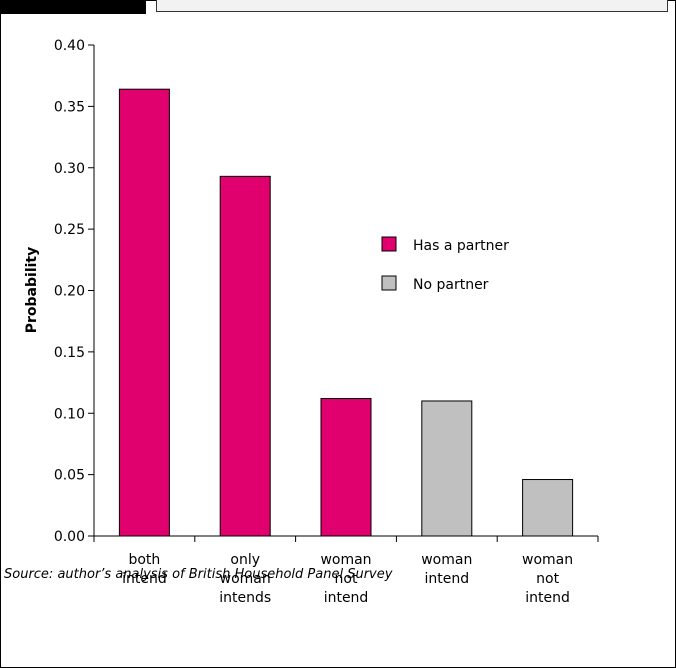 This screenshot has width=676, height=668. What do you see at coordinates (32, 290) in the screenshot?
I see `y-axis-title: Probability` at bounding box center [32, 290].